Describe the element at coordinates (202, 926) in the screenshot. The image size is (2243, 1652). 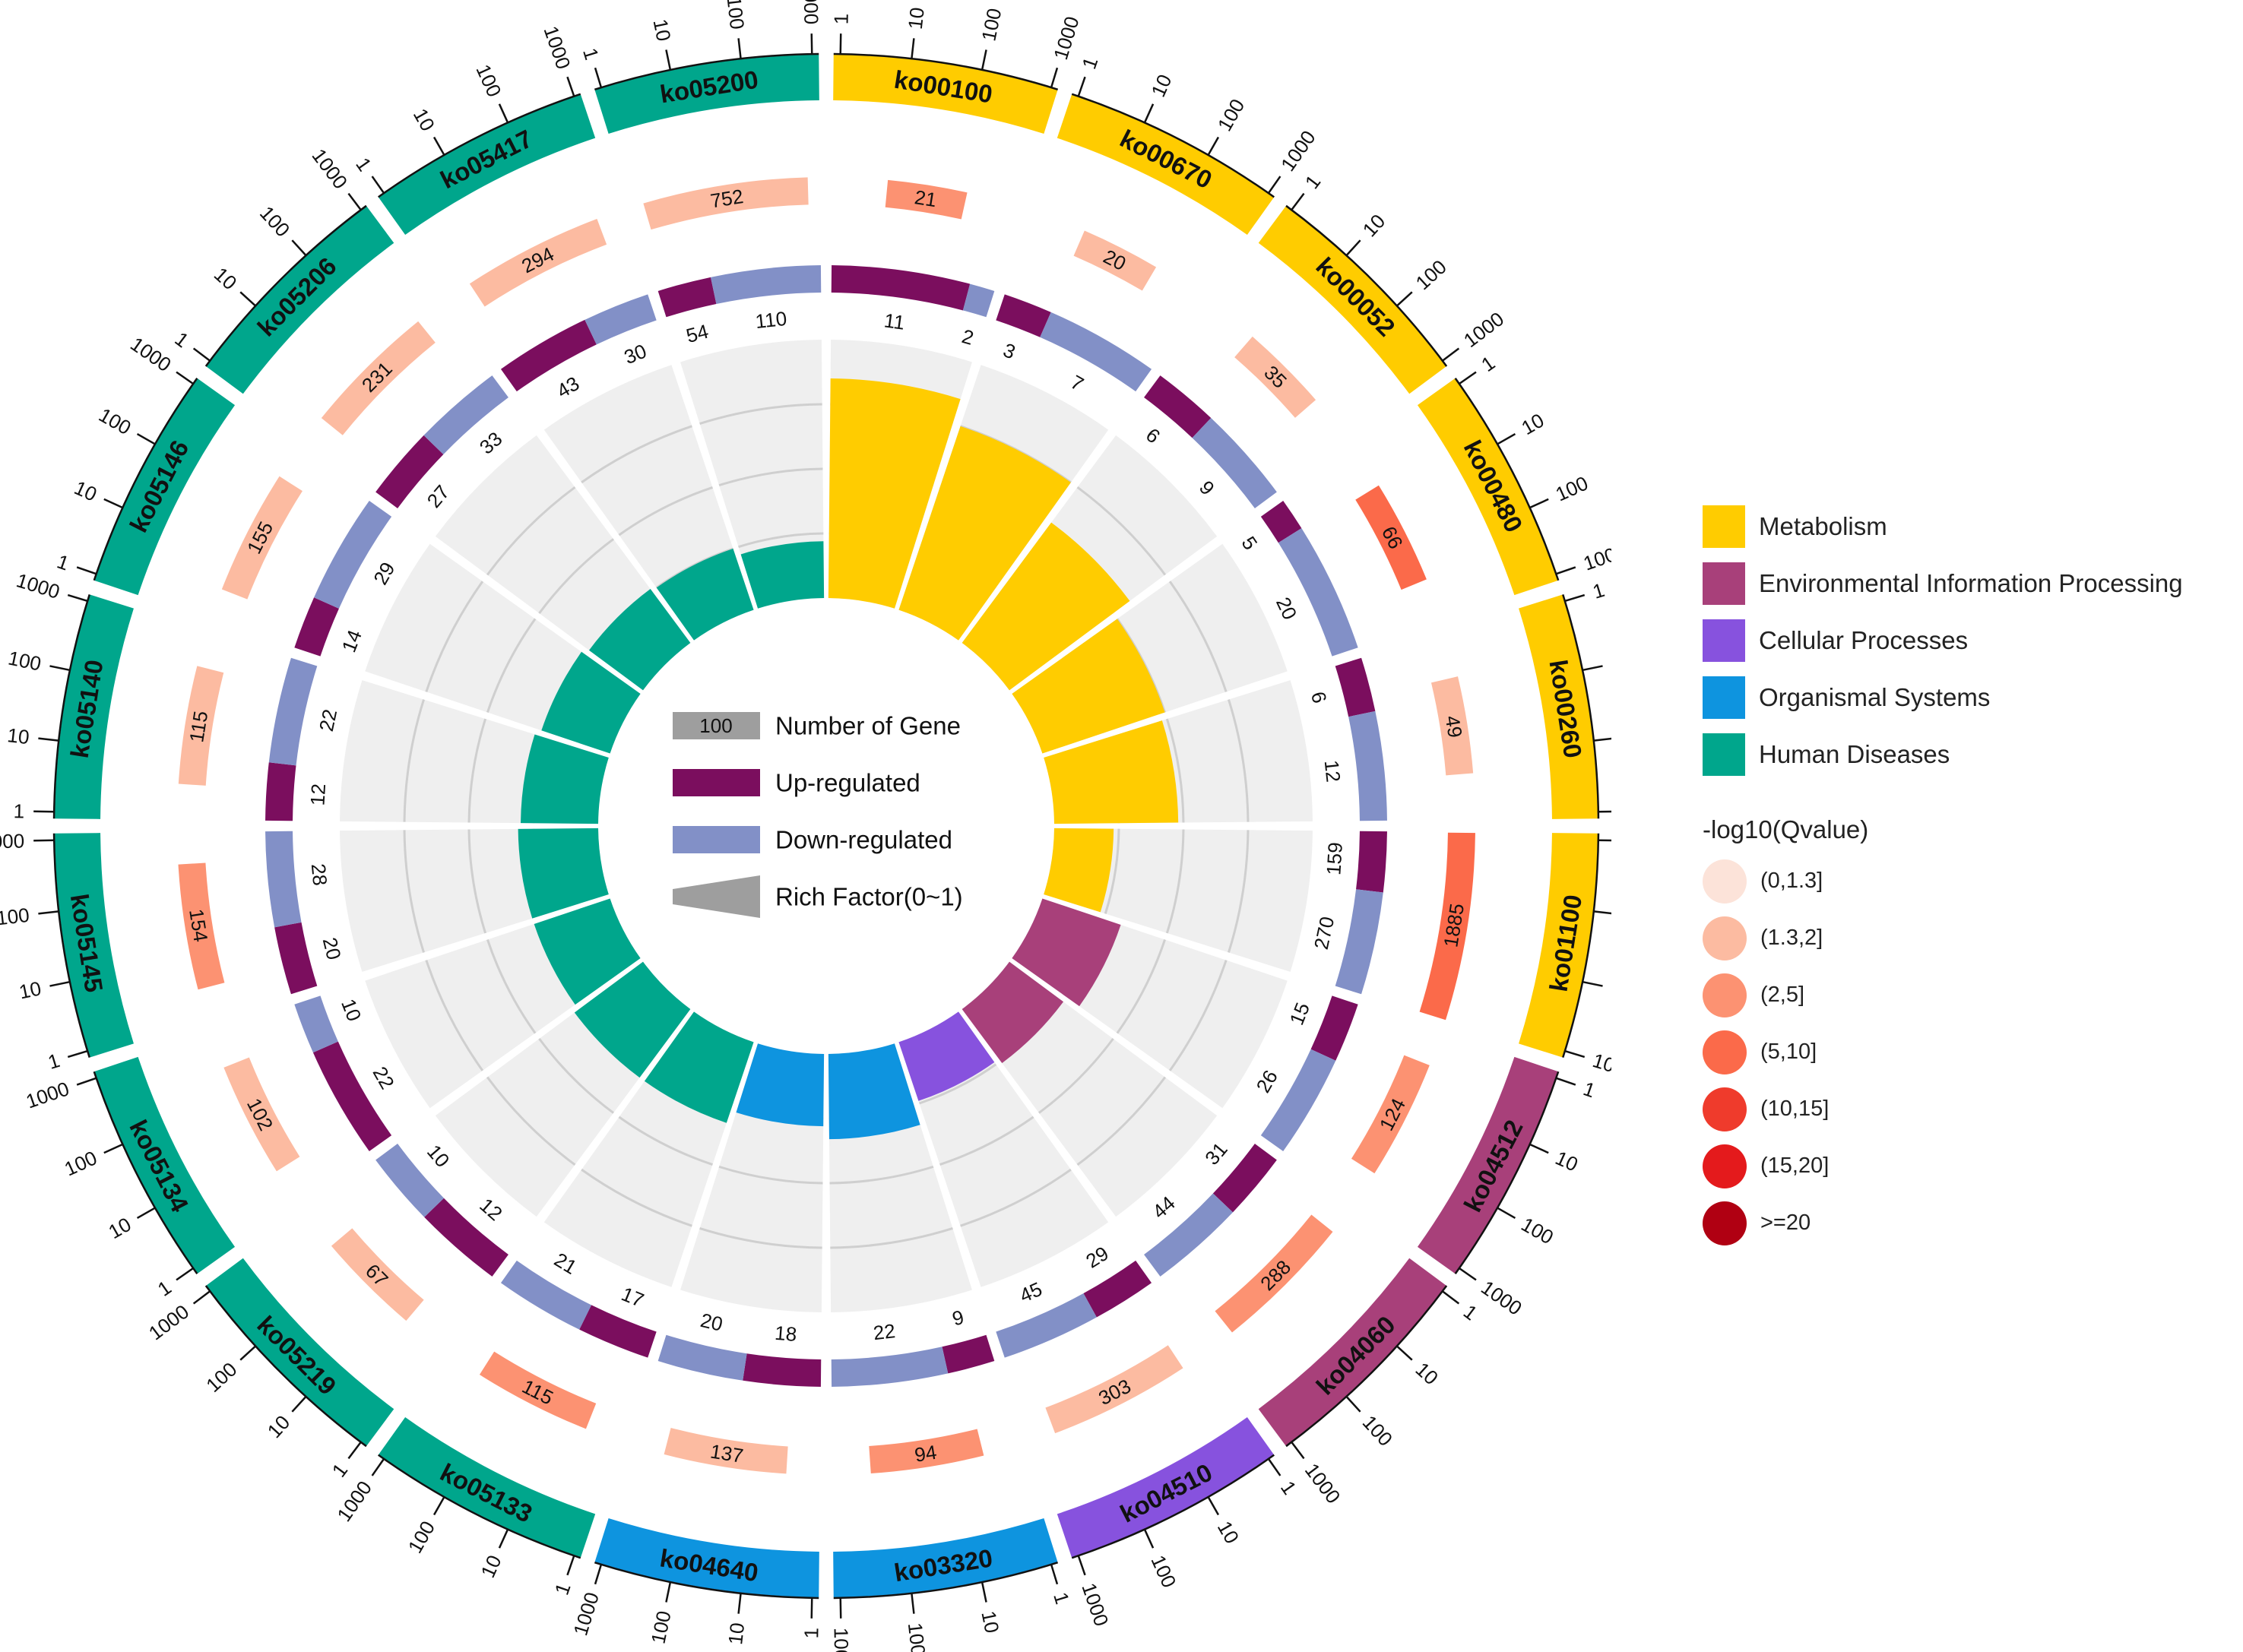
I see `bg-genes-bar-ko05145` at that location.